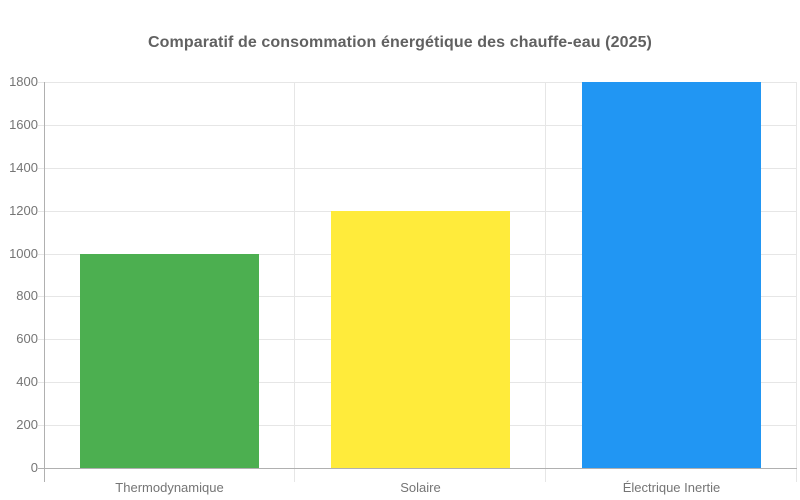  Describe the element at coordinates (19, 274) in the screenshot. I see `y-axis-labels: 0 200 400 600 800 1000 1200 1400 1600 1800` at that location.